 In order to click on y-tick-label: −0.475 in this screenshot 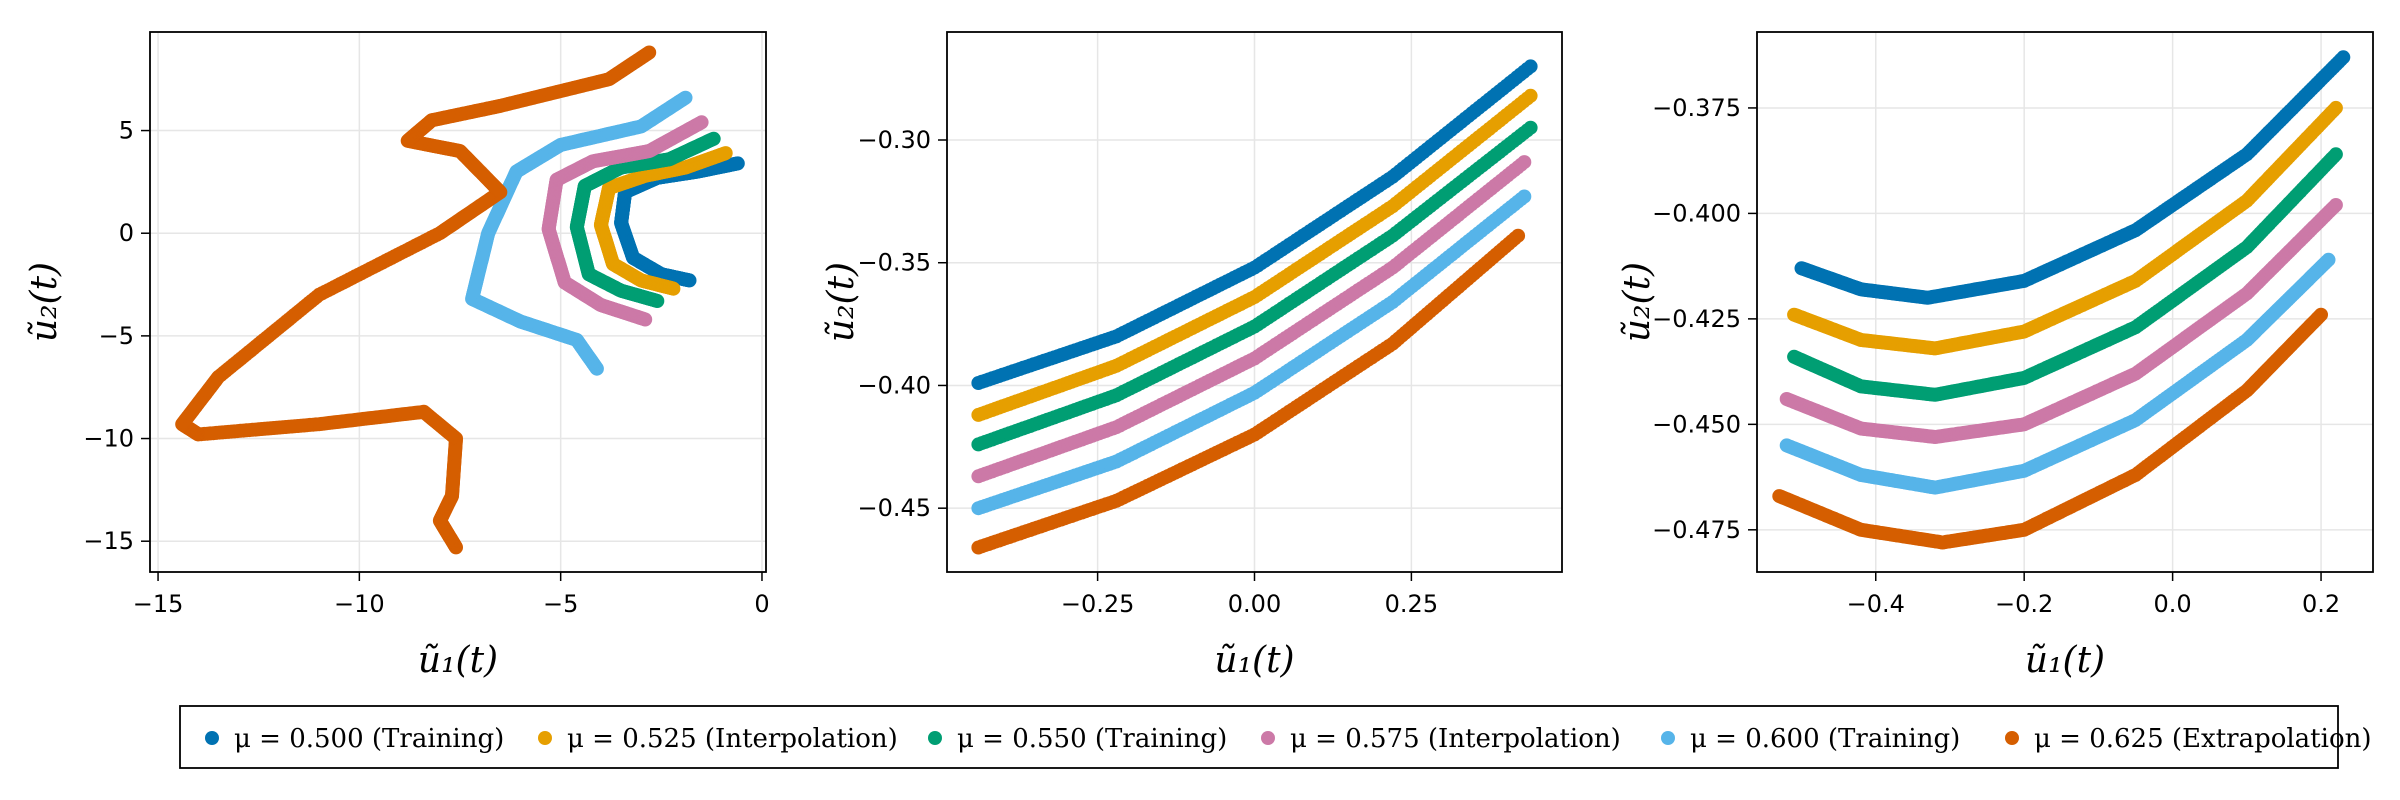, I will do `click(1696, 530)`.